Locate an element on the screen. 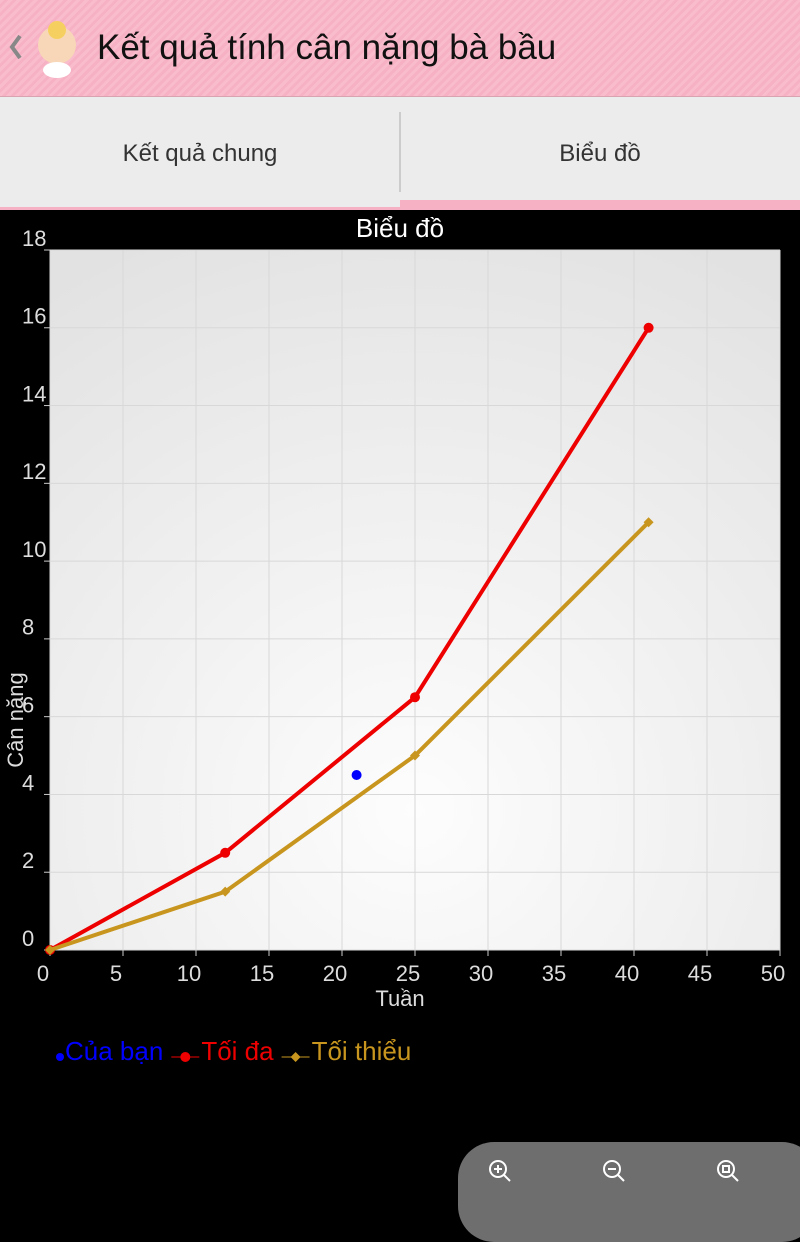  tab: Biểu đồ is located at coordinates (600, 153).